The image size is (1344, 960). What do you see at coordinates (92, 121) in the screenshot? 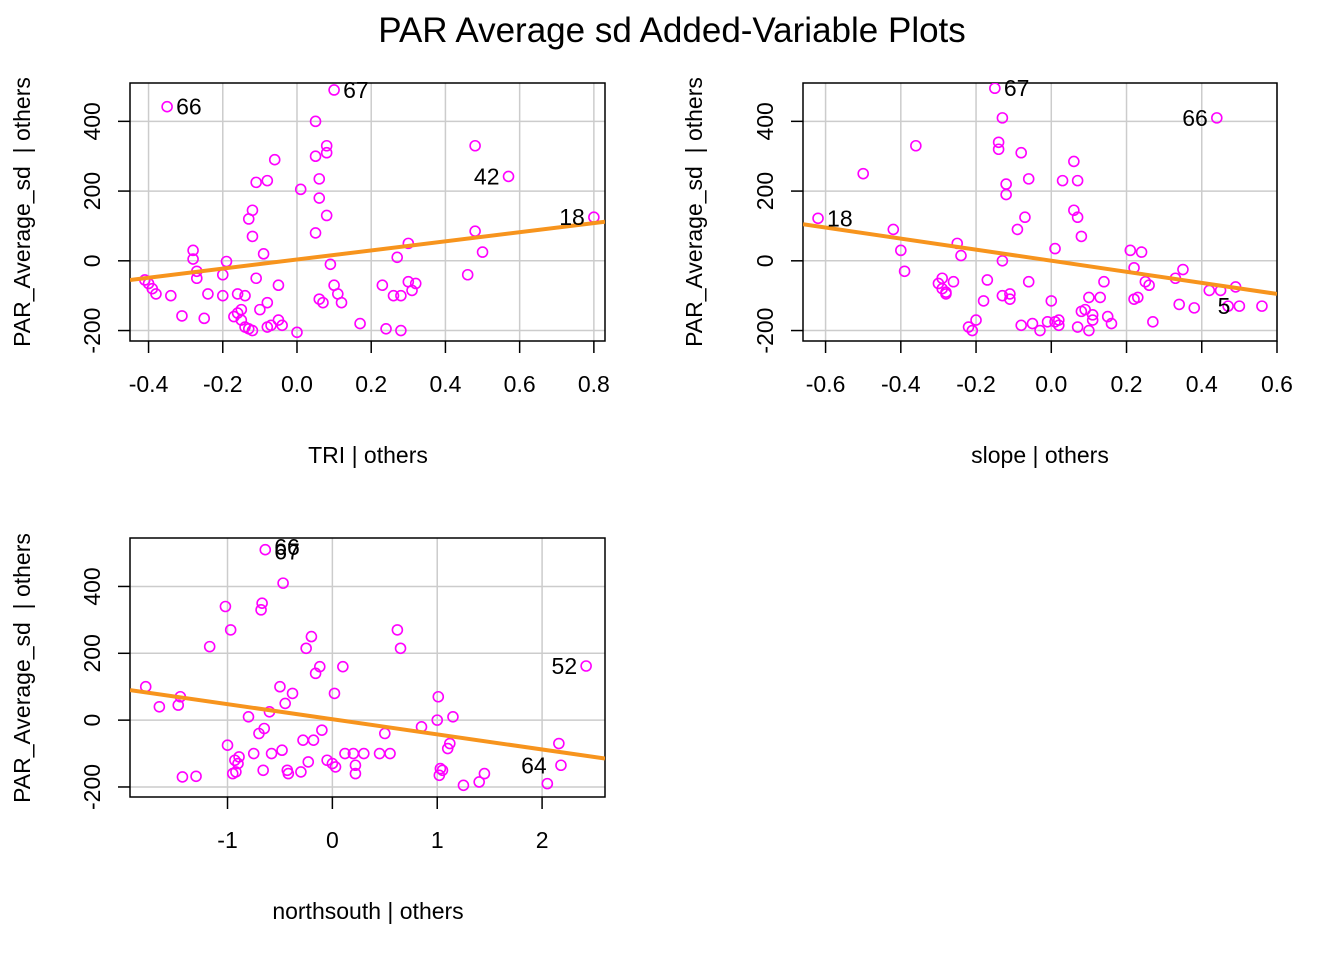
I see `y-tick-label: 400` at bounding box center [92, 121].